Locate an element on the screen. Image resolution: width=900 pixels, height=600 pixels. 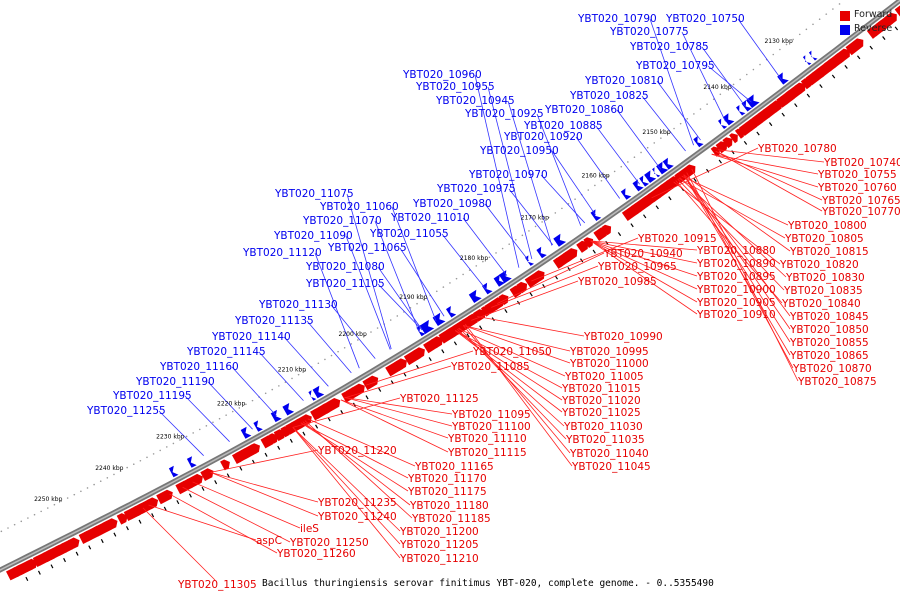
reverse-gene-label: YBT020_11130 is located at coordinates (298, 305).